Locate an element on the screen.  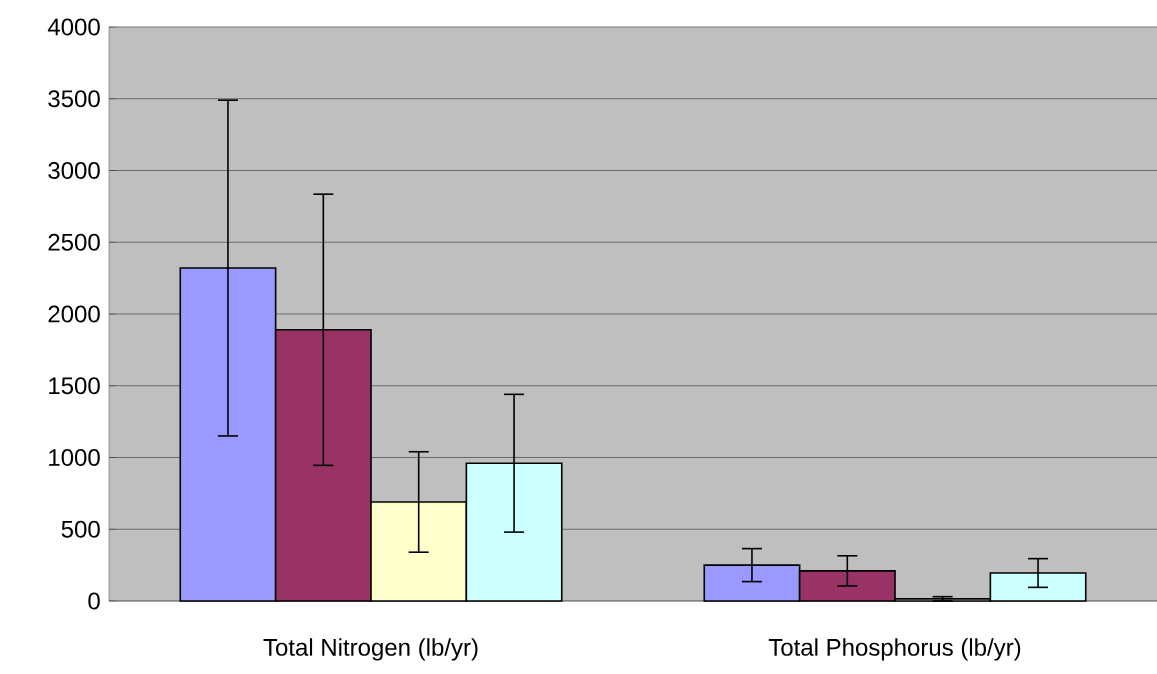
y-tick-label: 1000 is located at coordinates (74, 457).